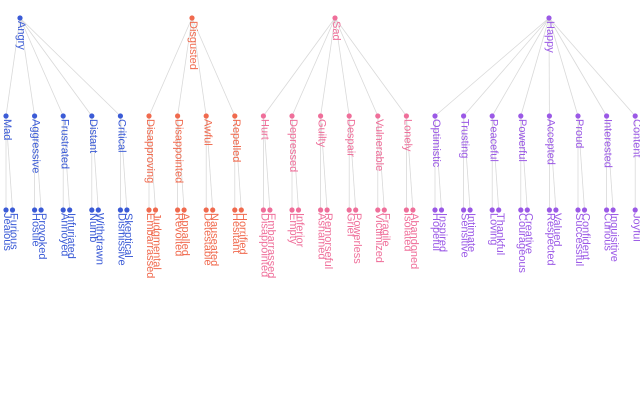 The image size is (640, 400). Describe the element at coordinates (500, 231) in the screenshot. I see `node-thankful-l2: Thankful` at that location.